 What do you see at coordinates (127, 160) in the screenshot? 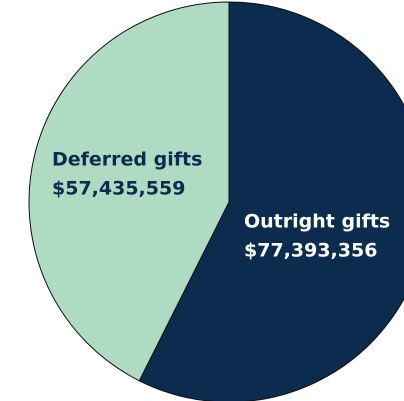
I see `slice-label: Deferred gifts` at bounding box center [127, 160].